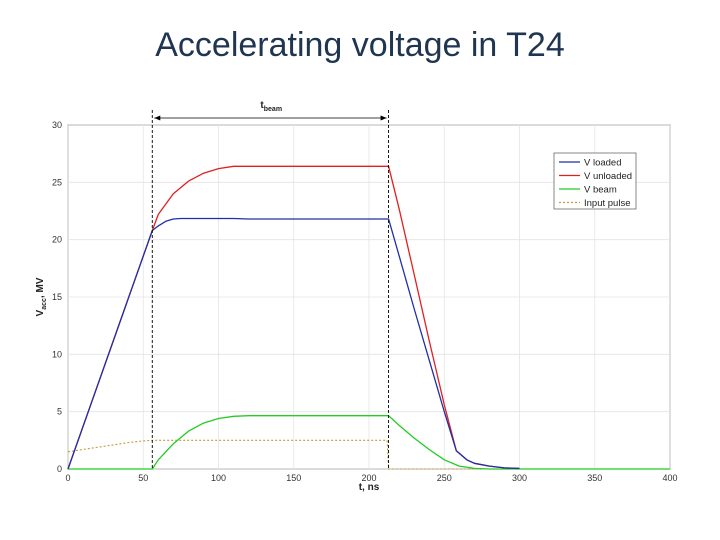 This screenshot has height=540, width=720. I want to click on beam-label-sub: beam, so click(273, 109).